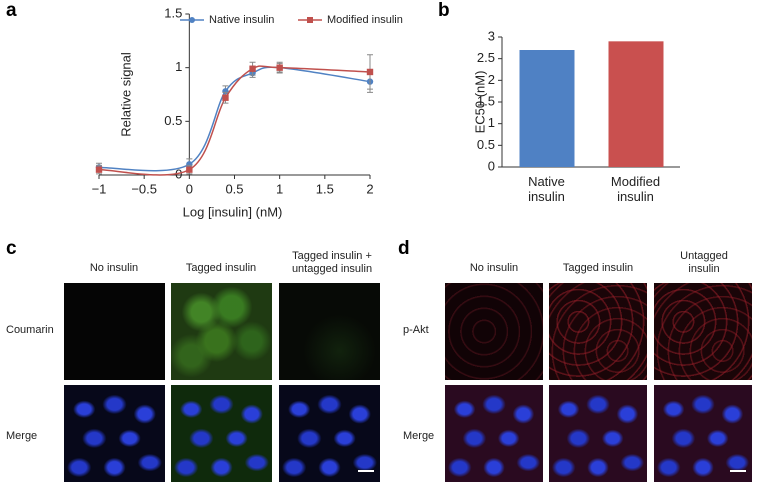 This screenshot has height=482, width=759. What do you see at coordinates (491, 79) in the screenshot?
I see `y-tick-label: 2` at bounding box center [491, 79].